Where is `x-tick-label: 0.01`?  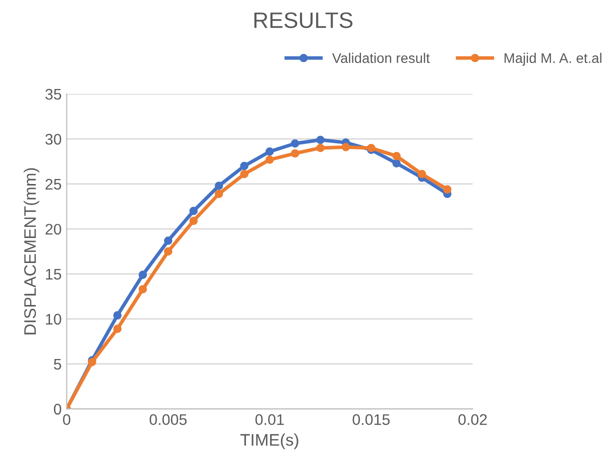
x-tick-label: 0.01 is located at coordinates (269, 419).